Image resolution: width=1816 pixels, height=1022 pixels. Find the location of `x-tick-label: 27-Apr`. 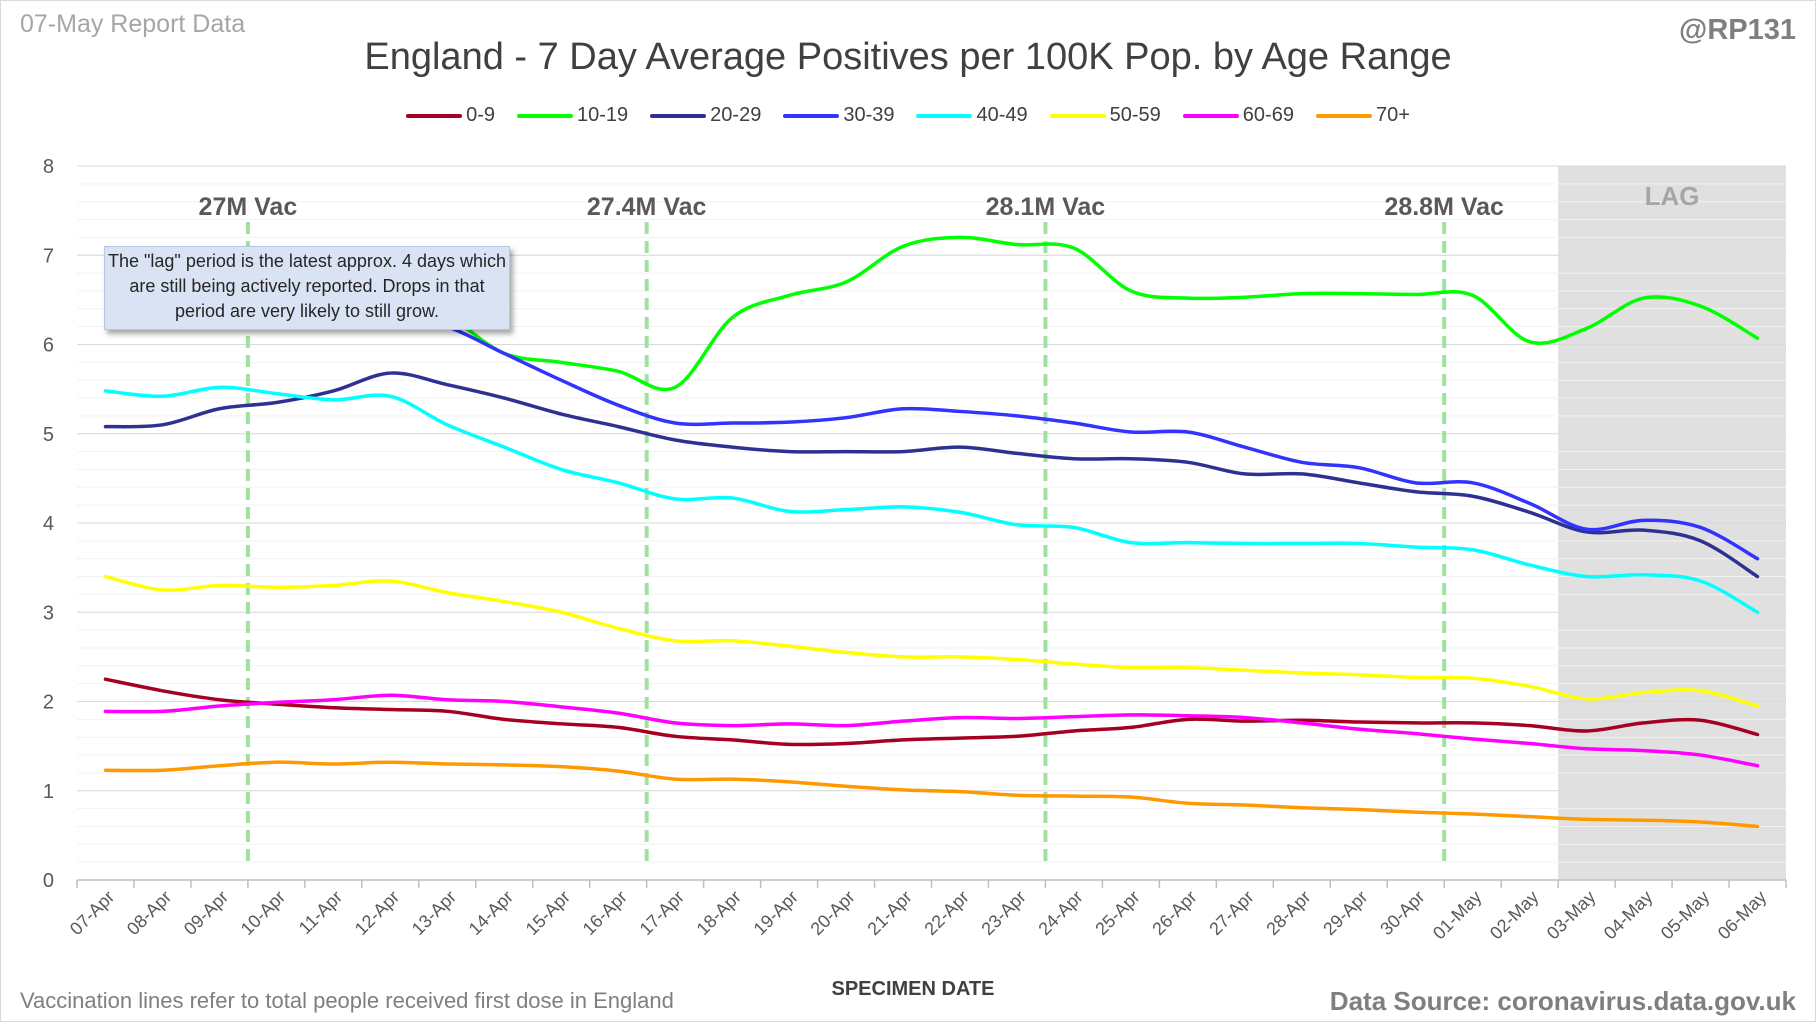

x-tick-label: 27-Apr is located at coordinates (1231, 913).